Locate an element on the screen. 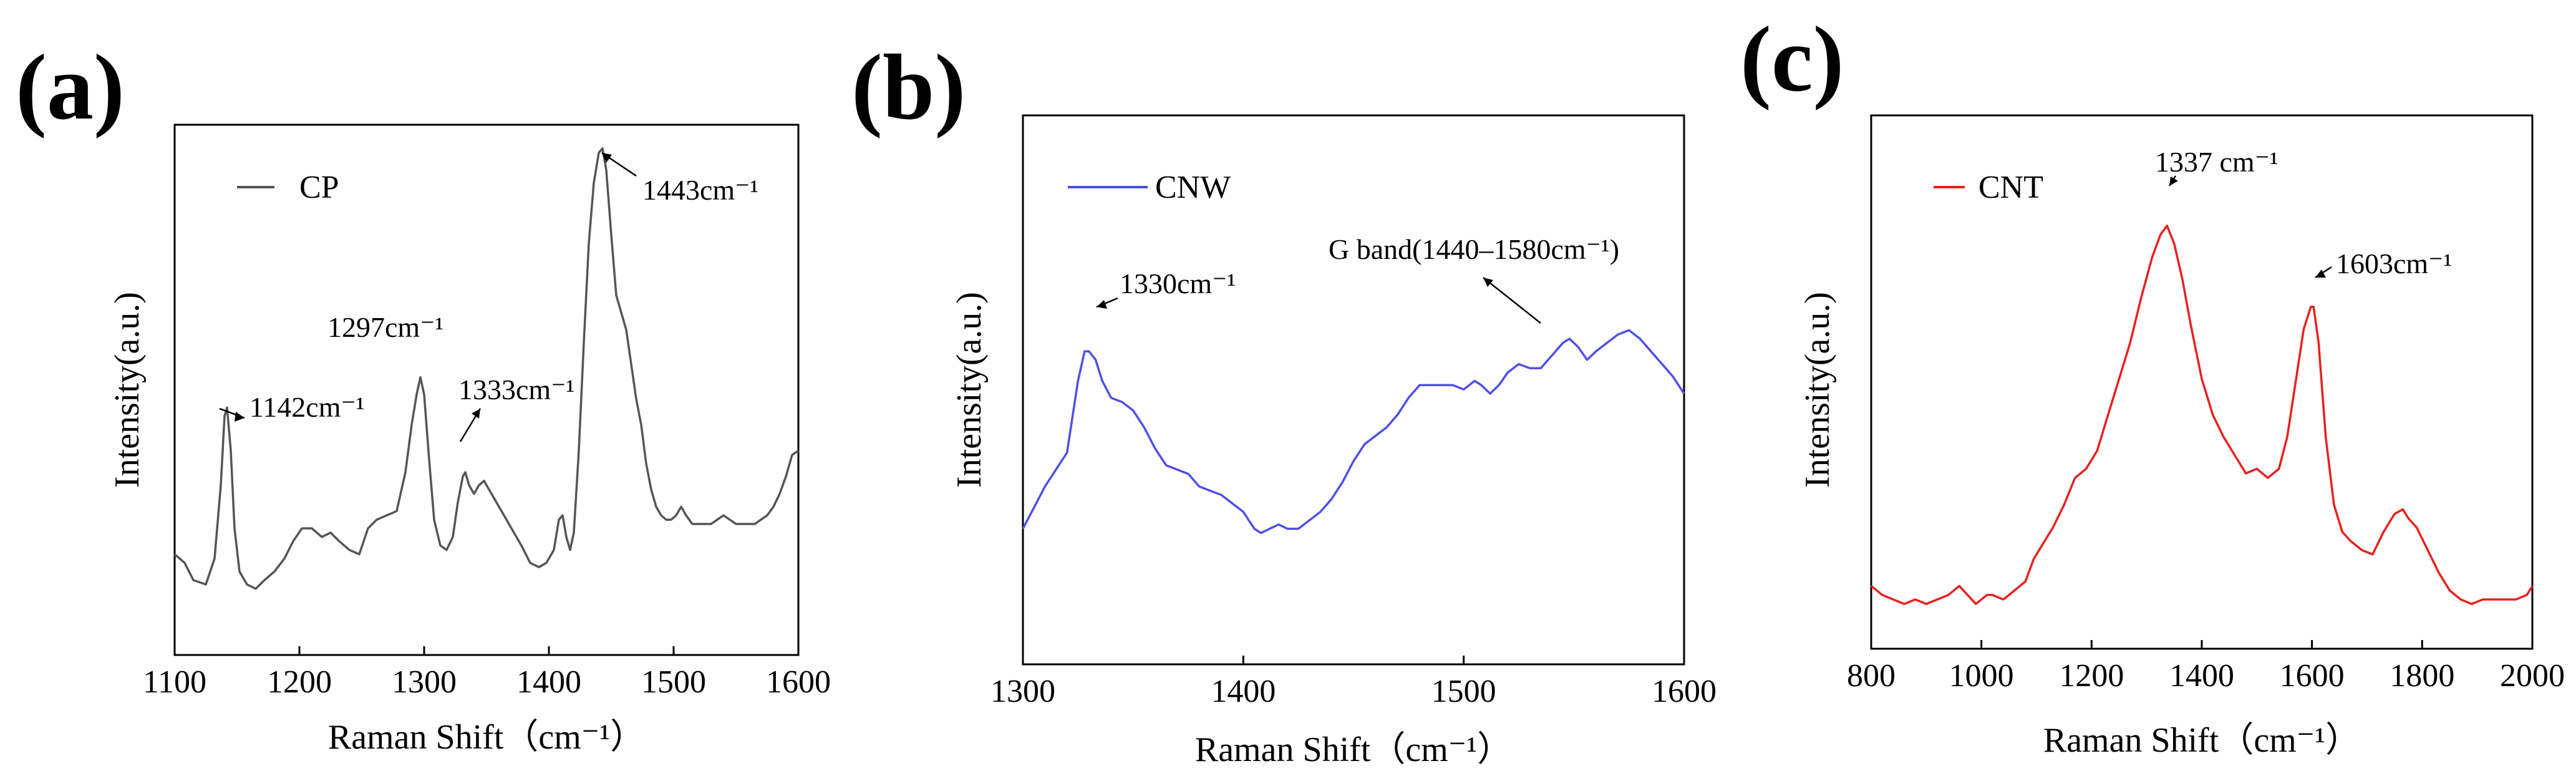 This screenshot has width=2576, height=776. x-axis: 800 1000 1200 1400 1600 1800 2000 is located at coordinates (2206, 667).